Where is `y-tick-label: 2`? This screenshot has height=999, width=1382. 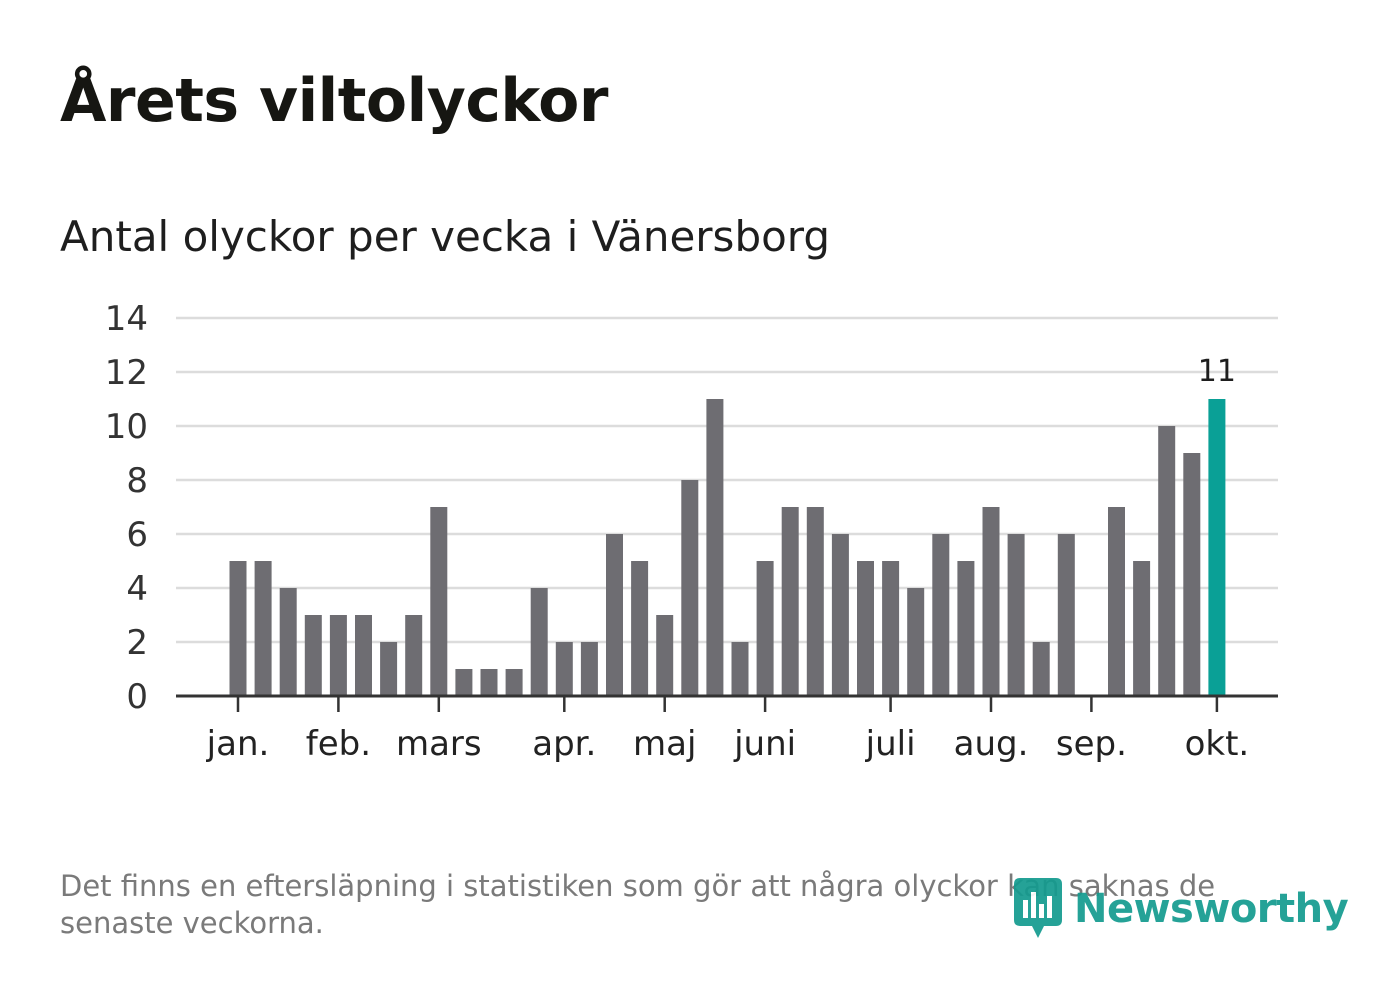 y-tick-label: 2 is located at coordinates (137, 643).